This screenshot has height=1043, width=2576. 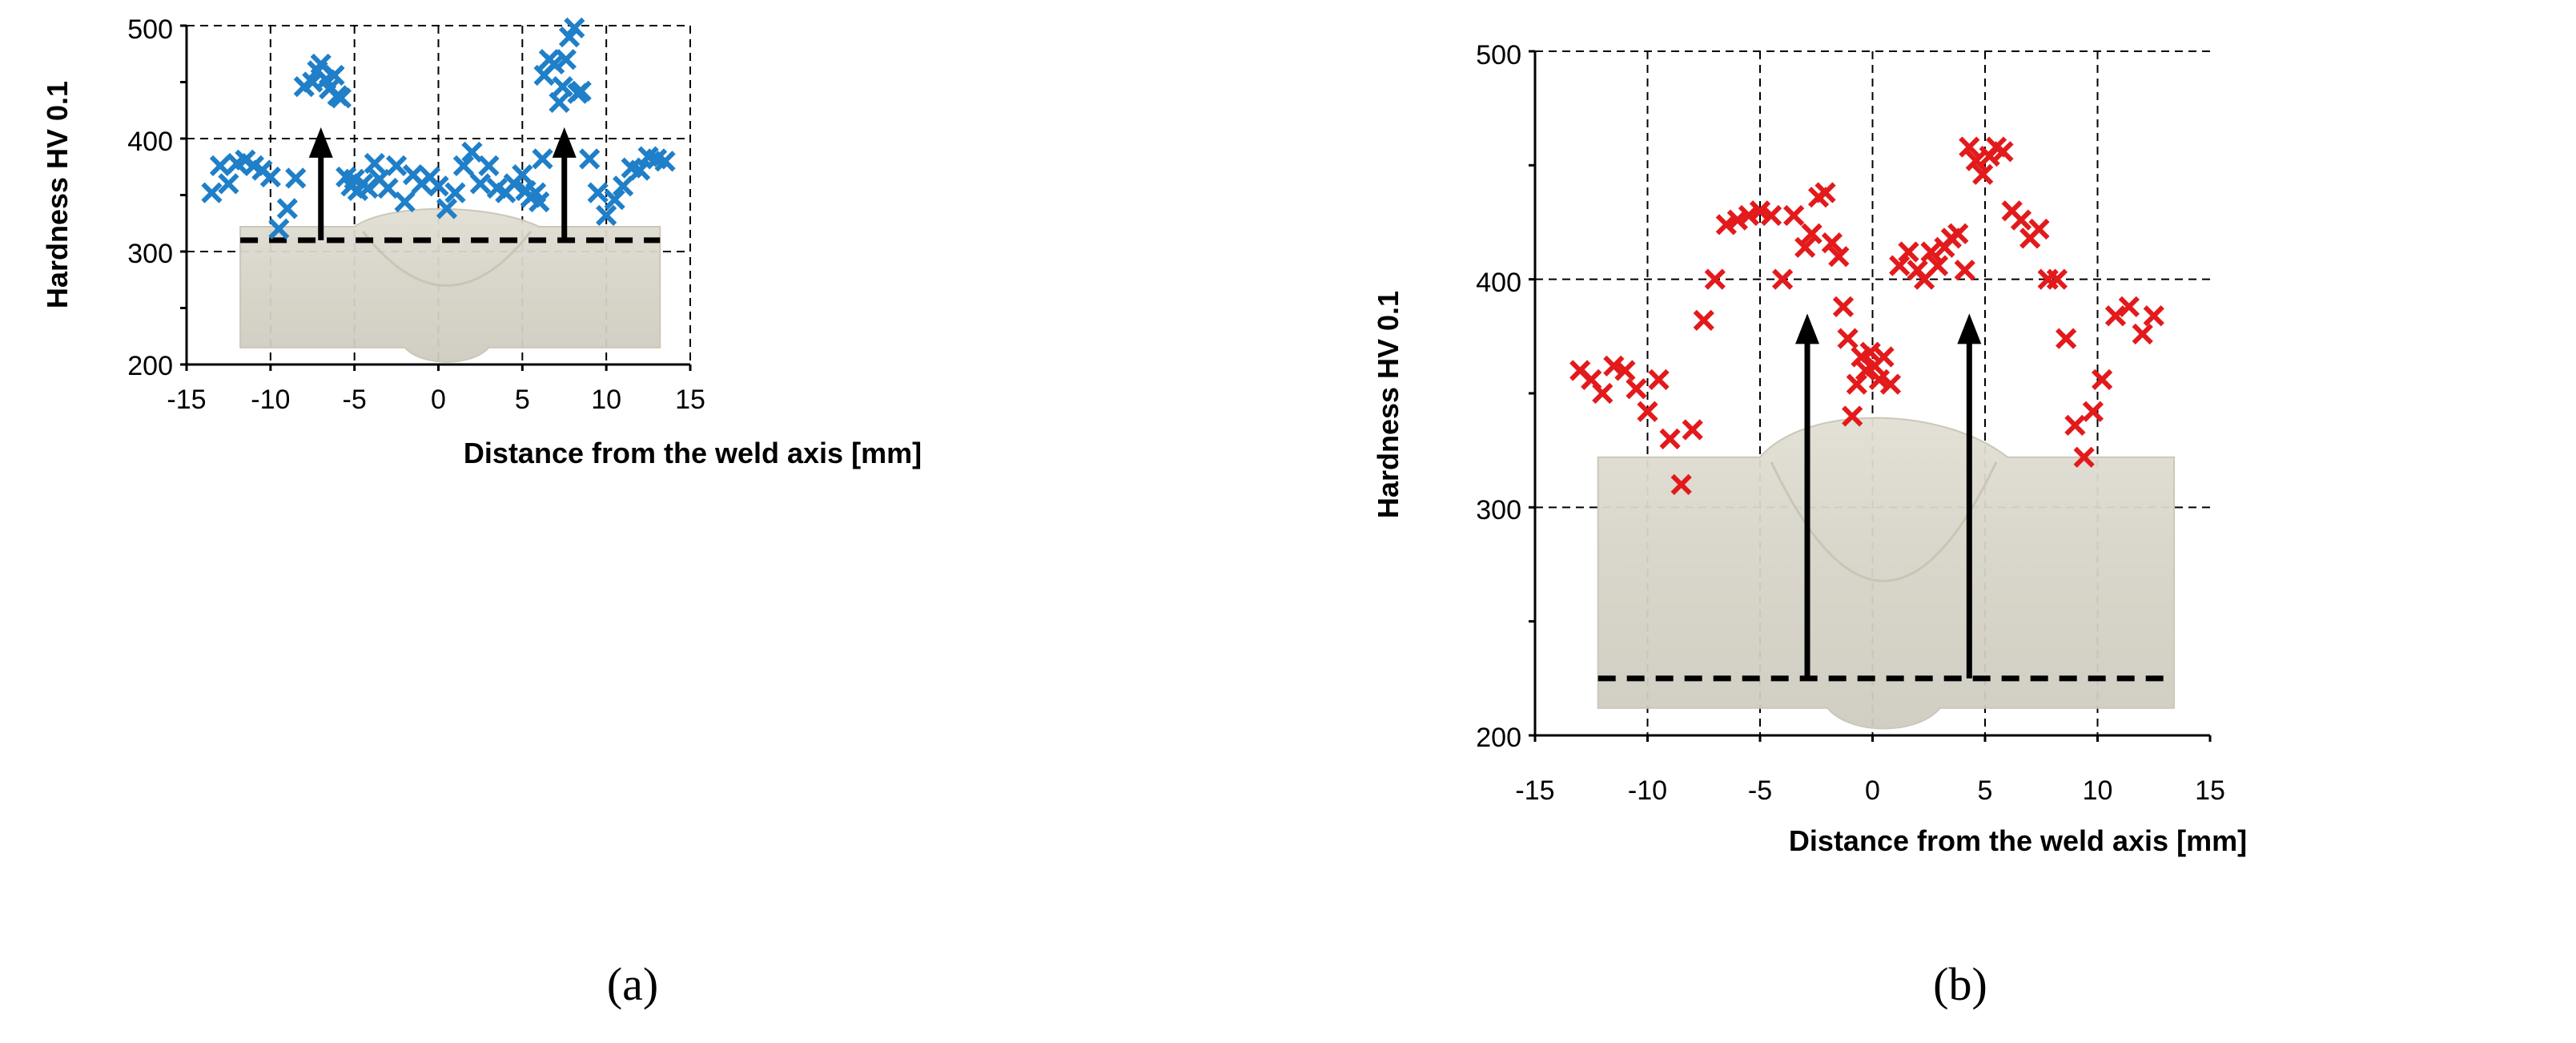 I want to click on panel-label-b: (b), so click(x=1960, y=984).